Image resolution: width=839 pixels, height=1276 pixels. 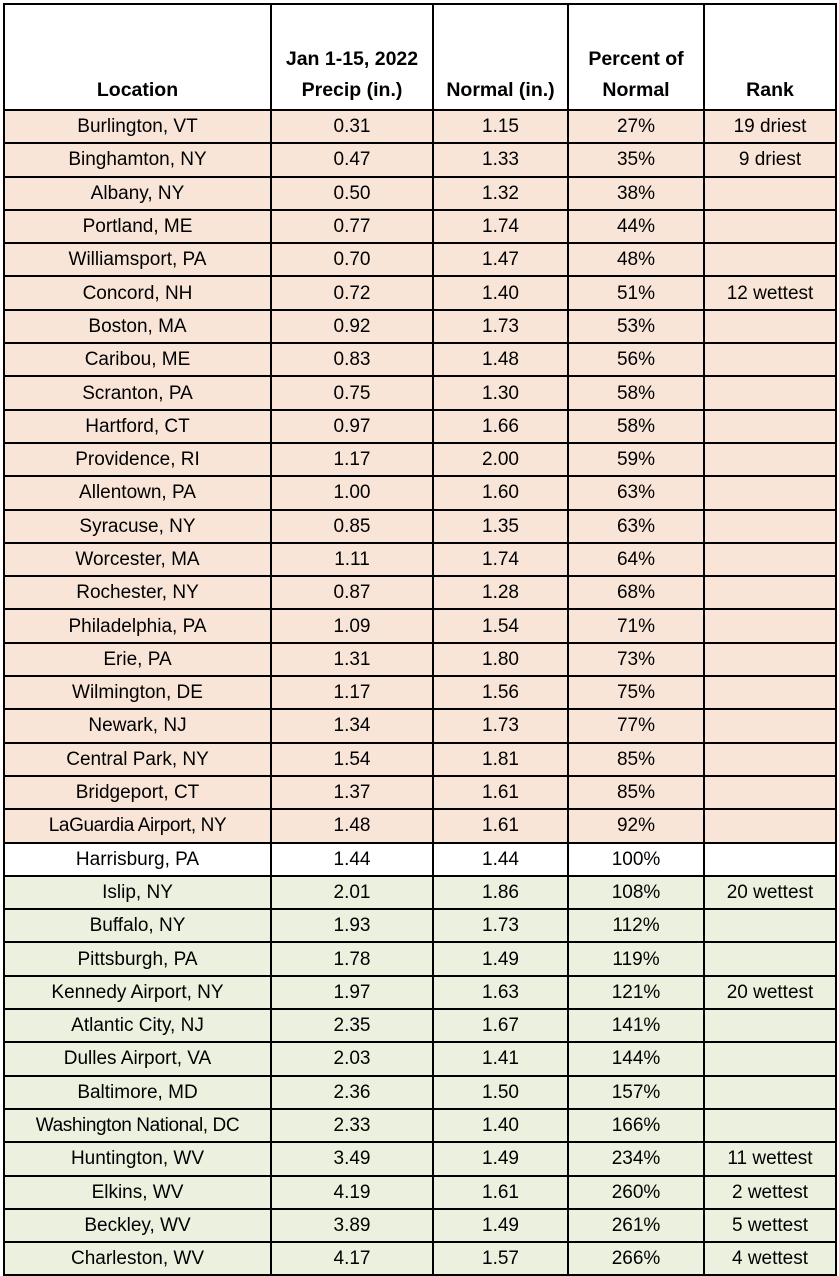 I want to click on precip-cell: 0.72, so click(x=352, y=293).